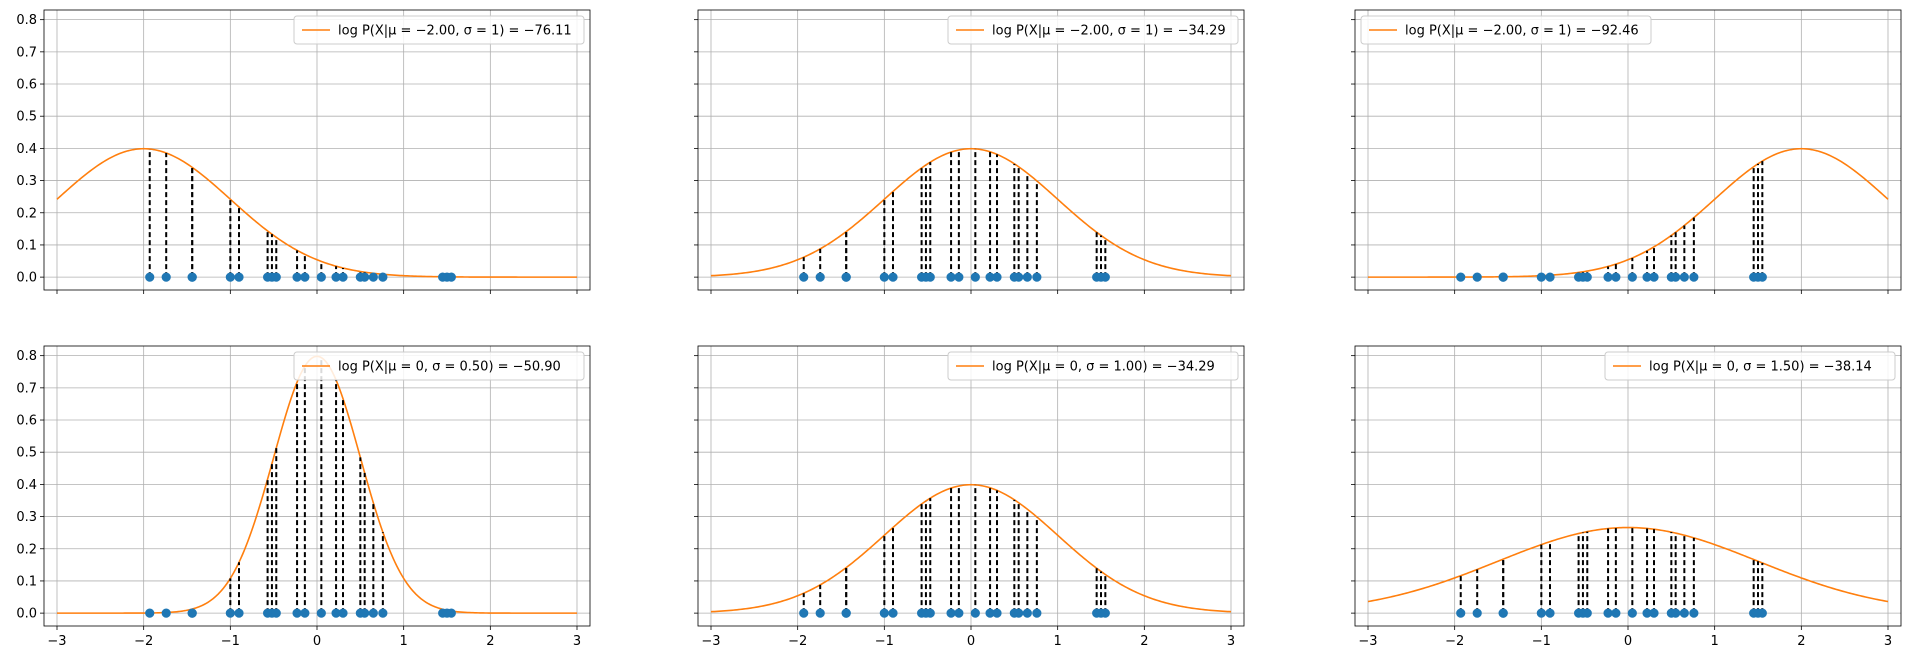 This screenshot has width=1911, height=659. What do you see at coordinates (26, 278) in the screenshot?
I see `y-tick-label: 0.0` at bounding box center [26, 278].